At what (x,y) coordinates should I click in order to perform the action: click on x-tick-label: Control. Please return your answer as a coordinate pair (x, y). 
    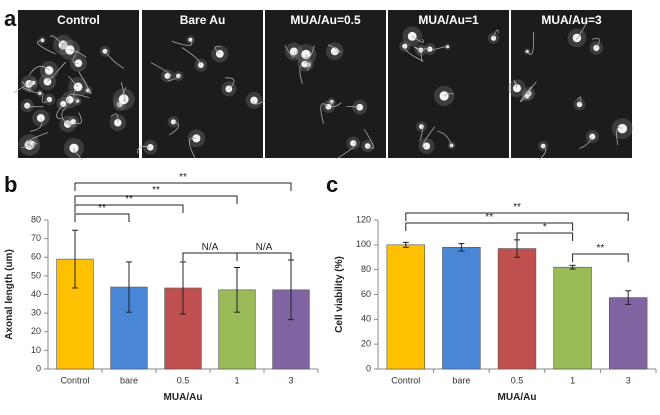
    Looking at the image, I should click on (74, 380).